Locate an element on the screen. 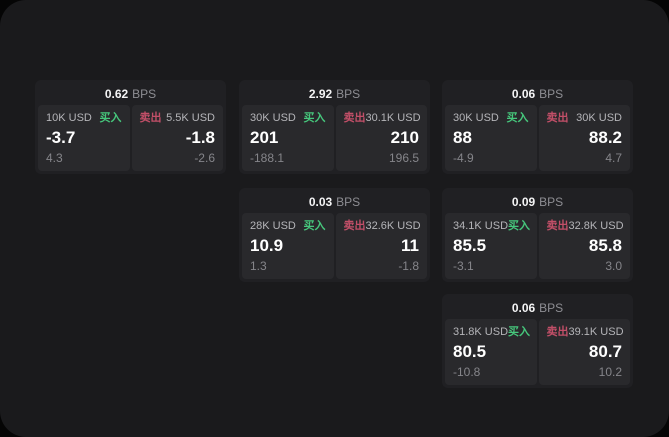  bps-value: 0.06 is located at coordinates (523, 94).